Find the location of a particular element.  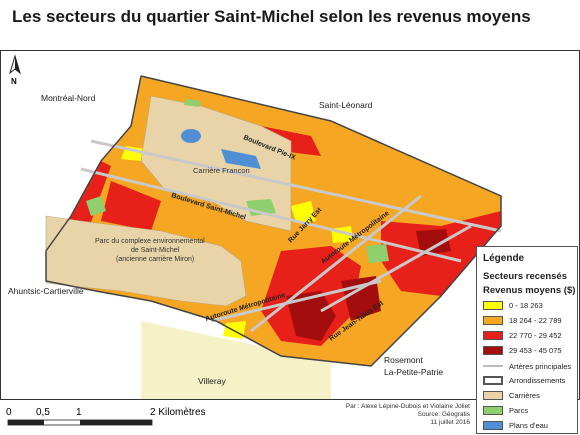

credits-line-3: 11 juillet 2016 is located at coordinates (450, 422).